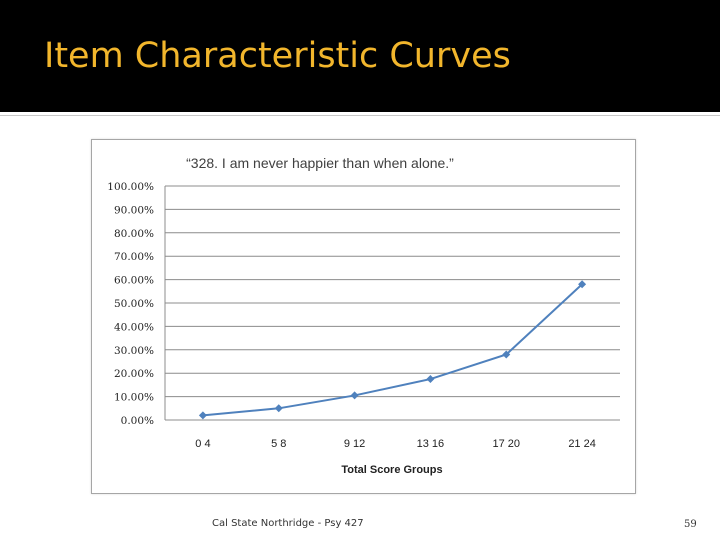  Describe the element at coordinates (431, 444) in the screenshot. I see `x-tick-label: 13 16` at that location.